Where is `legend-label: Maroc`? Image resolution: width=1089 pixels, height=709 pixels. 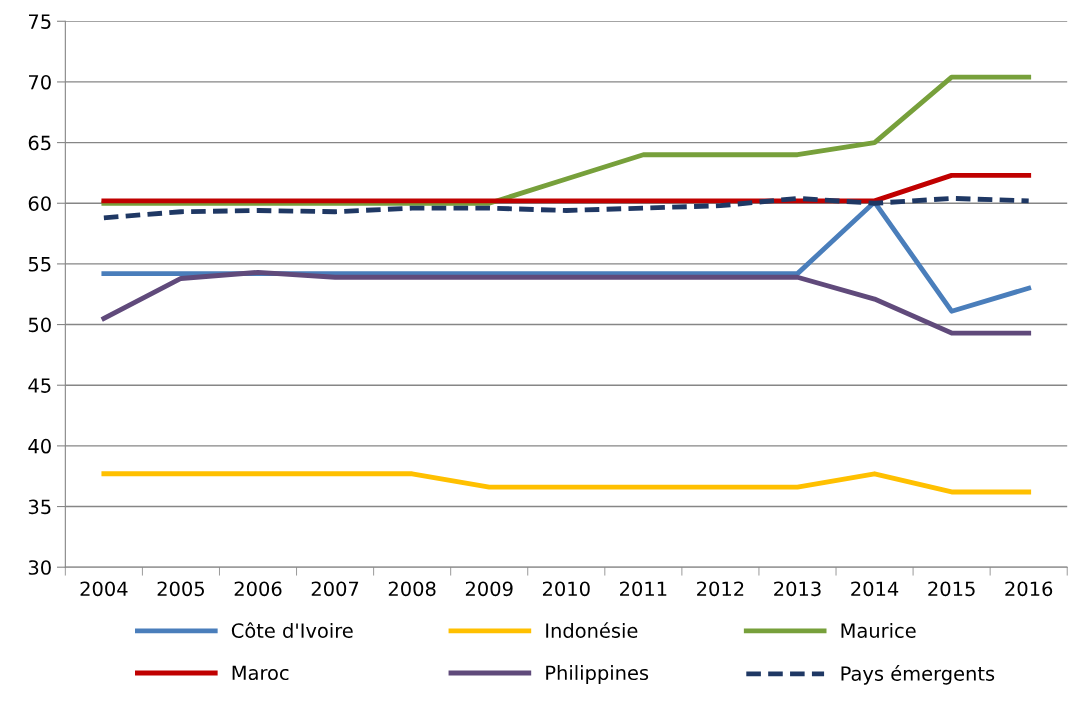 legend-label: Maroc is located at coordinates (260, 673).